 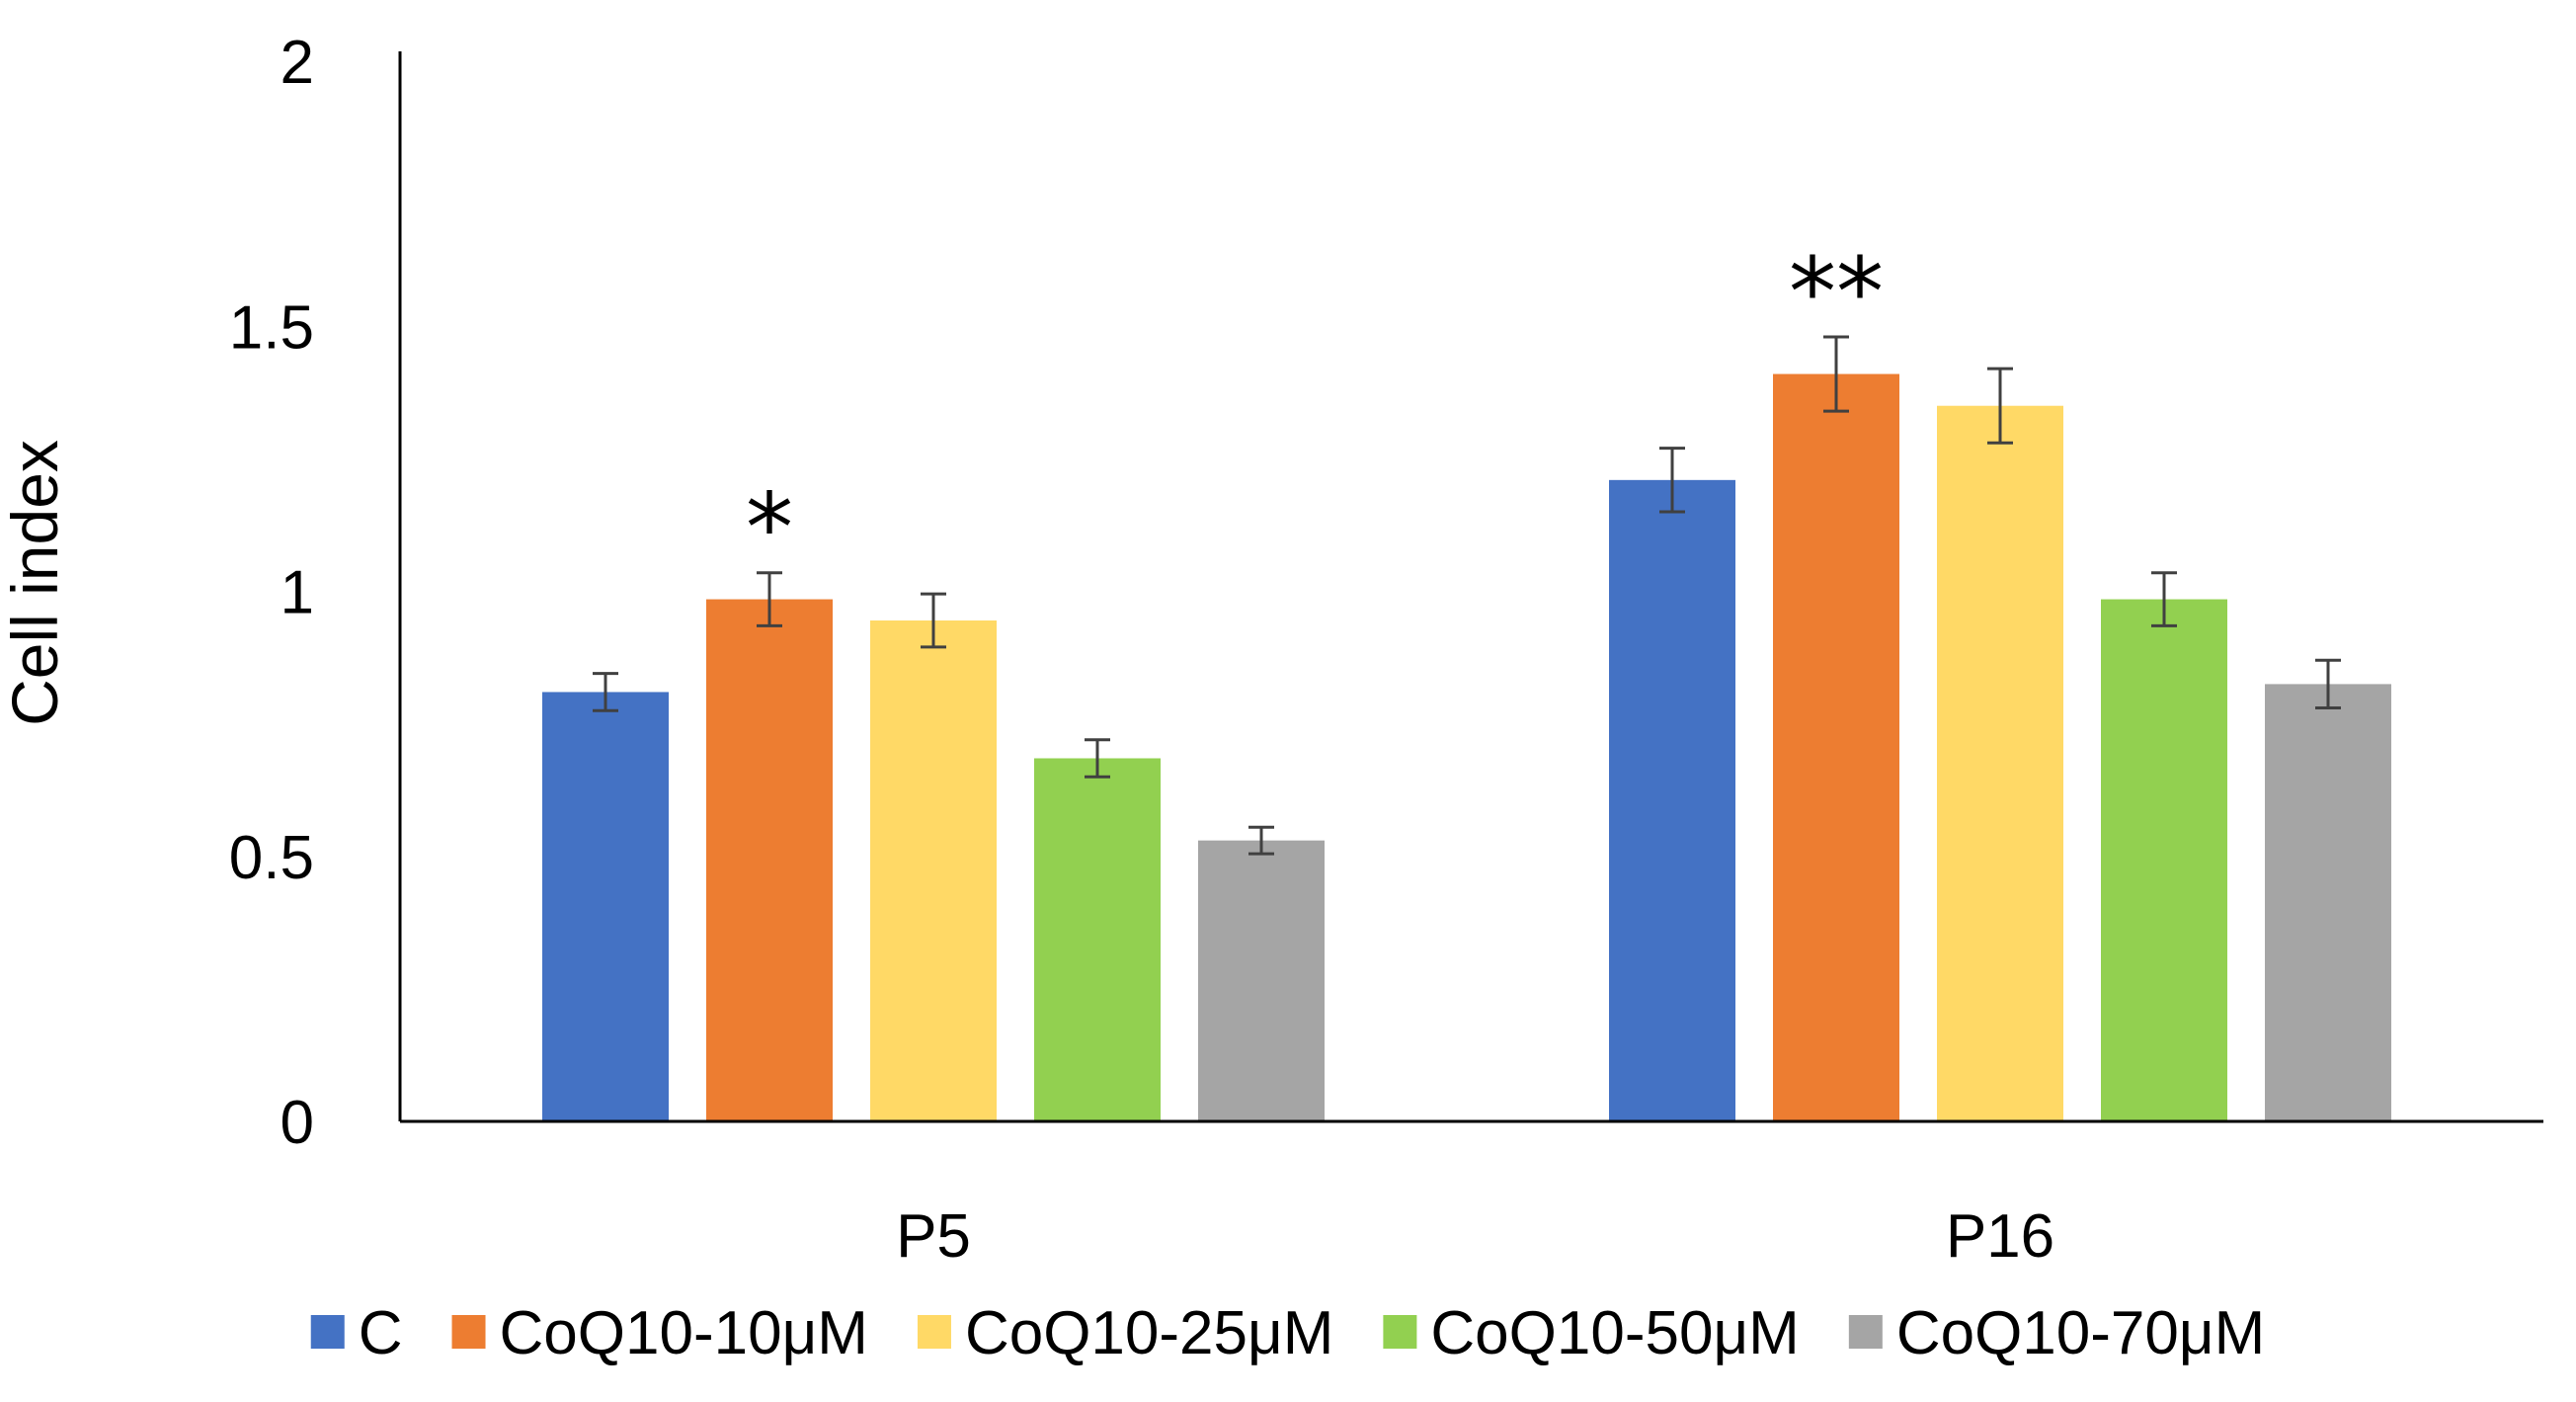 I want to click on y-tick-label: 2, so click(x=297, y=63).